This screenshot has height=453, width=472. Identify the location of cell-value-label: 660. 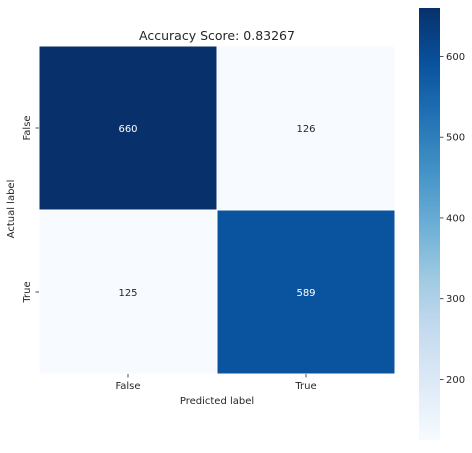
(127, 129).